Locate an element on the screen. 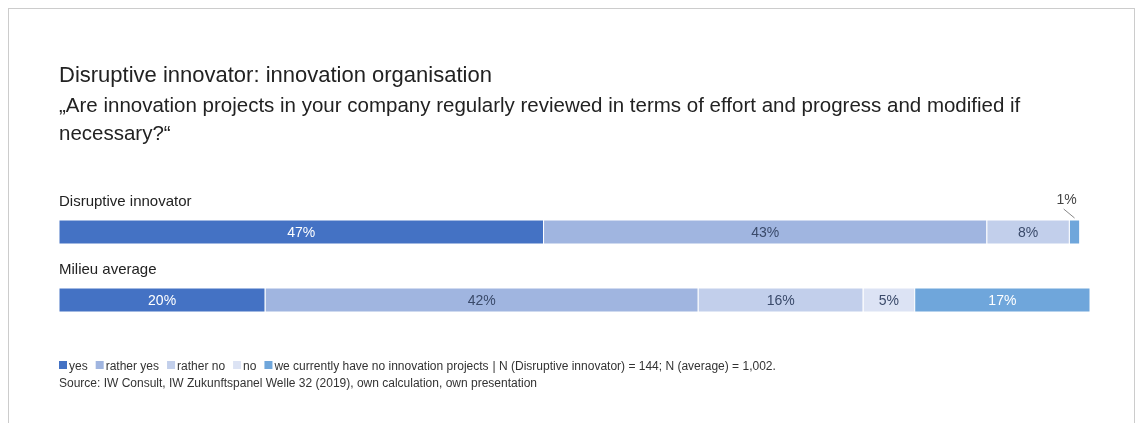 This screenshot has width=1144, height=423. data-label: 20% is located at coordinates (162, 300).